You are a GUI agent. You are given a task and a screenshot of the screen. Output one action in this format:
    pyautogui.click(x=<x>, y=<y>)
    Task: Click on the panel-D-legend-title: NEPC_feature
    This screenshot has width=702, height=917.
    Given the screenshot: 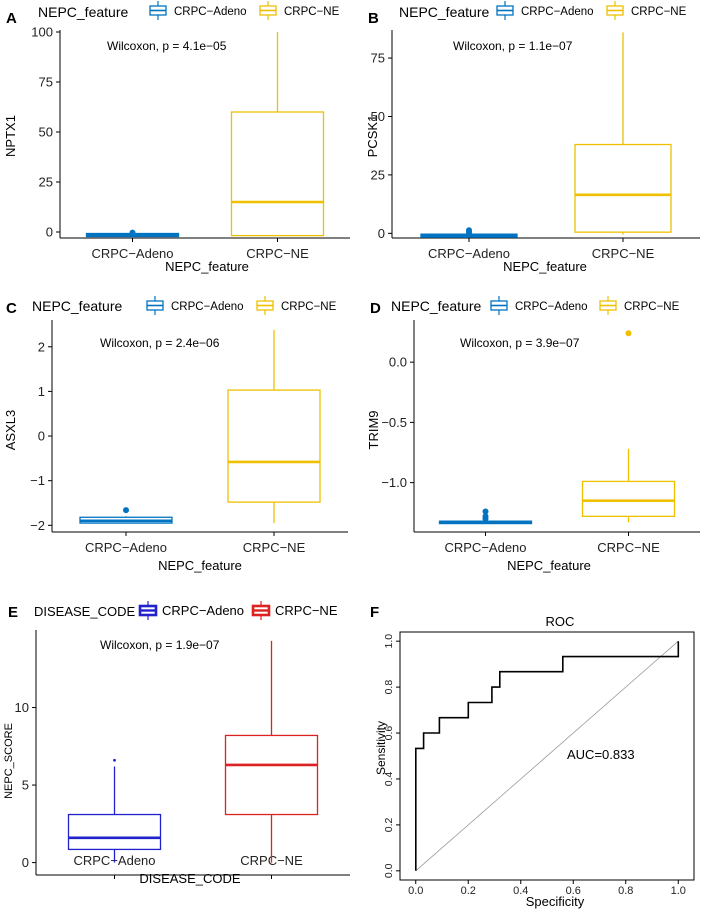 What is the action you would take?
    pyautogui.click(x=436, y=306)
    